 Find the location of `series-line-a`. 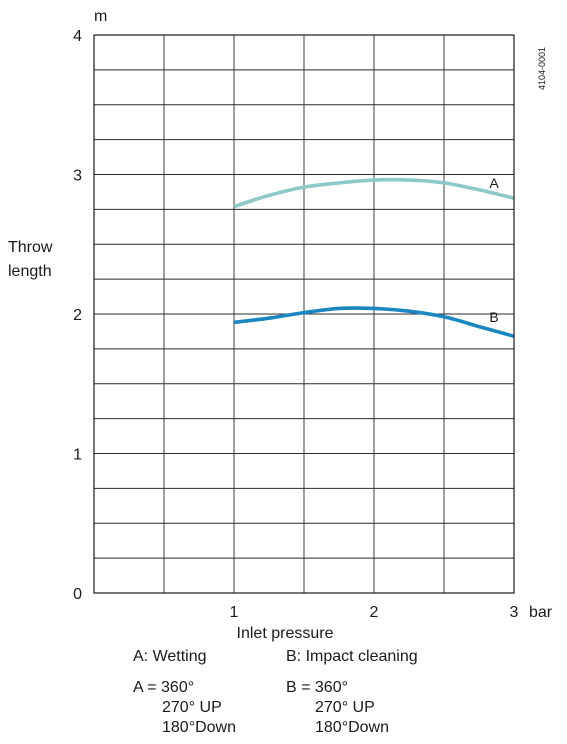

series-line-a is located at coordinates (374, 193).